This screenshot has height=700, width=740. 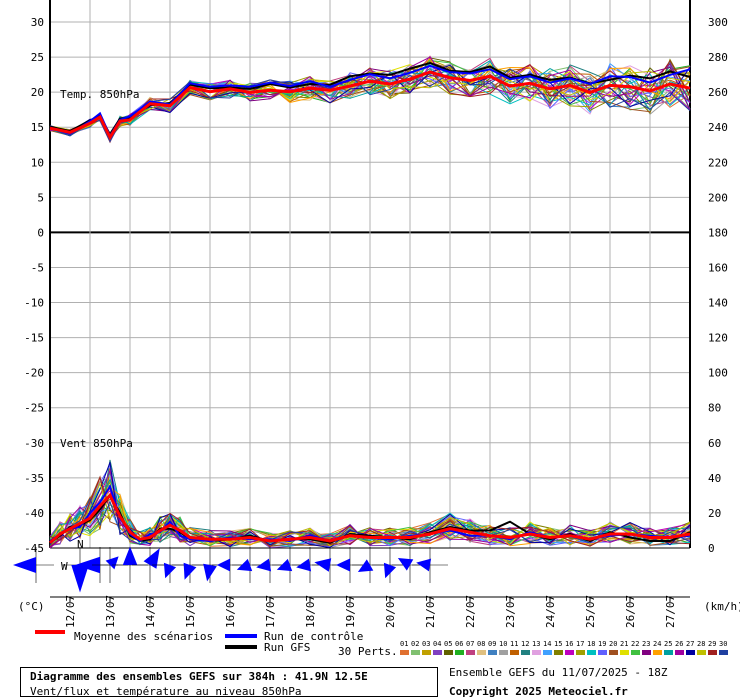 What do you see at coordinates (430, 611) in the screenshot?
I see `date-tick-label: 21/07` at bounding box center [430, 611].